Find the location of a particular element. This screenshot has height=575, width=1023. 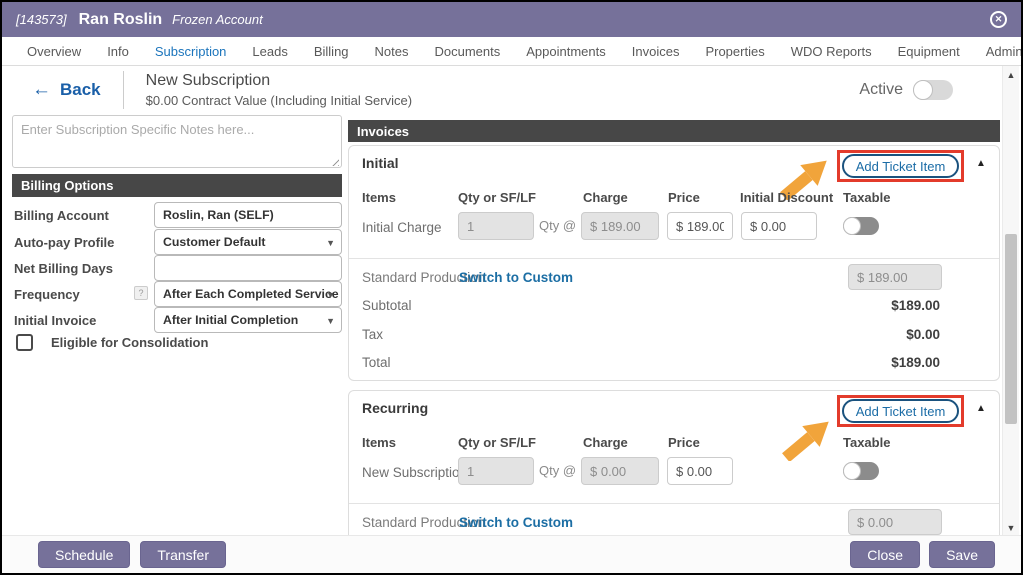

active-toggle is located at coordinates (933, 90).